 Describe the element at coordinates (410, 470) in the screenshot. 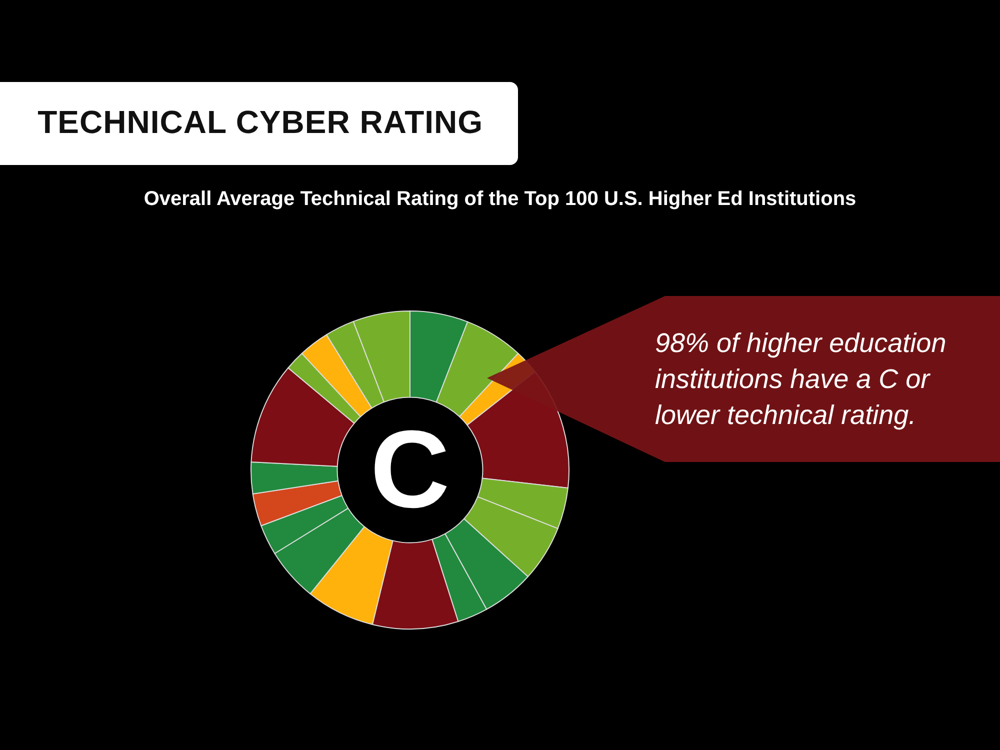

I see `text: C` at that location.